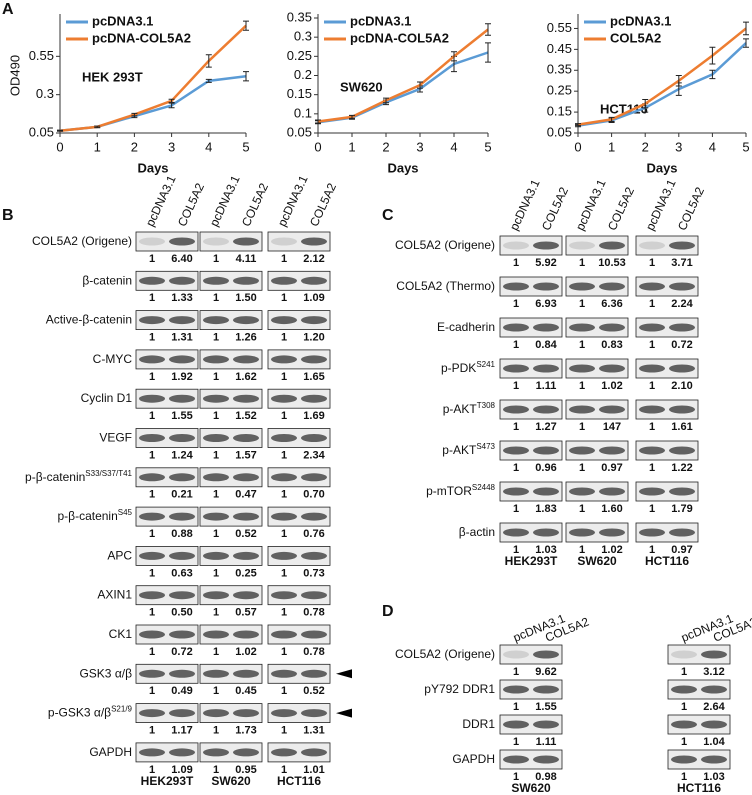 The height and width of the screenshot is (795, 752). What do you see at coordinates (313, 259) in the screenshot?
I see `quantification: 2.12` at bounding box center [313, 259].